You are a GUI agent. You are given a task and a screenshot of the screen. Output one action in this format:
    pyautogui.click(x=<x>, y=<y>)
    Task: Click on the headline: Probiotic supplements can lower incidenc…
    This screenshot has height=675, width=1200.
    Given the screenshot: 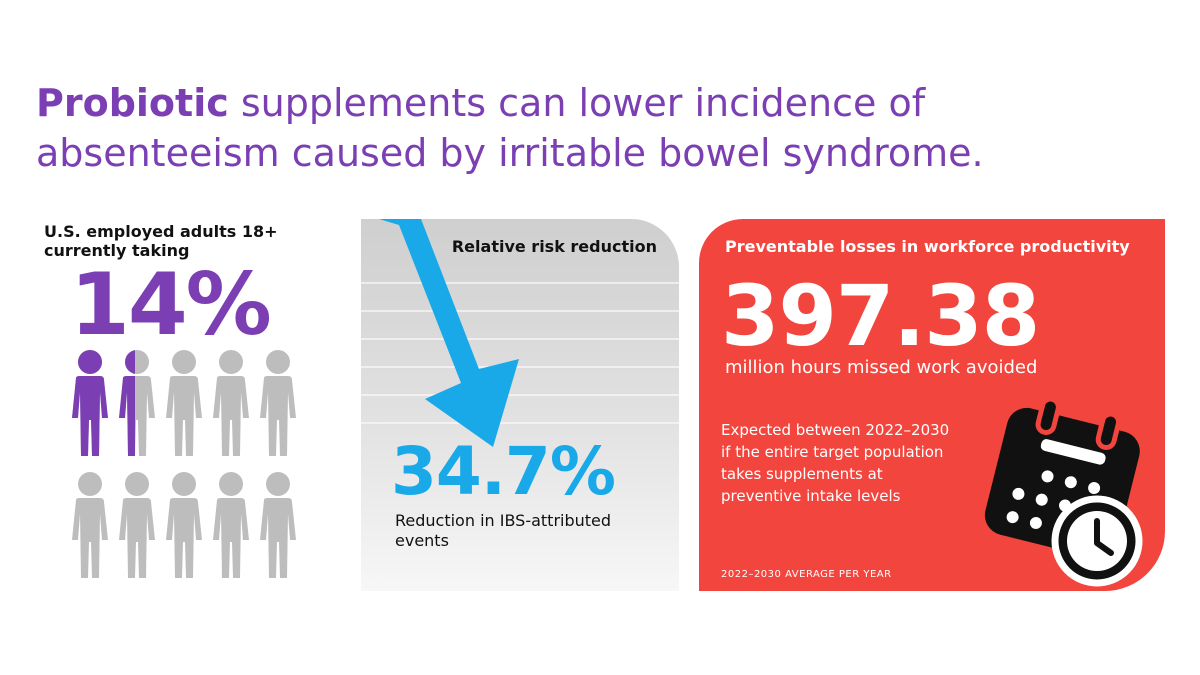 What is the action you would take?
    pyautogui.click(x=606, y=128)
    